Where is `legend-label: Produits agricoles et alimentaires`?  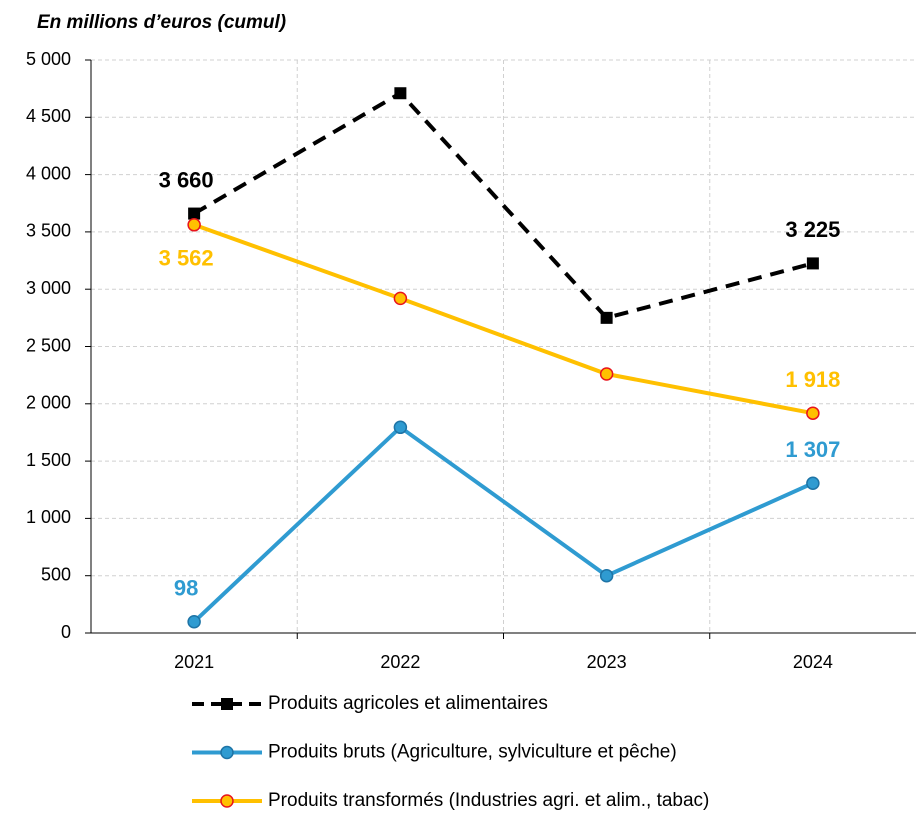
legend-label: Produits agricoles et alimentaires is located at coordinates (408, 703).